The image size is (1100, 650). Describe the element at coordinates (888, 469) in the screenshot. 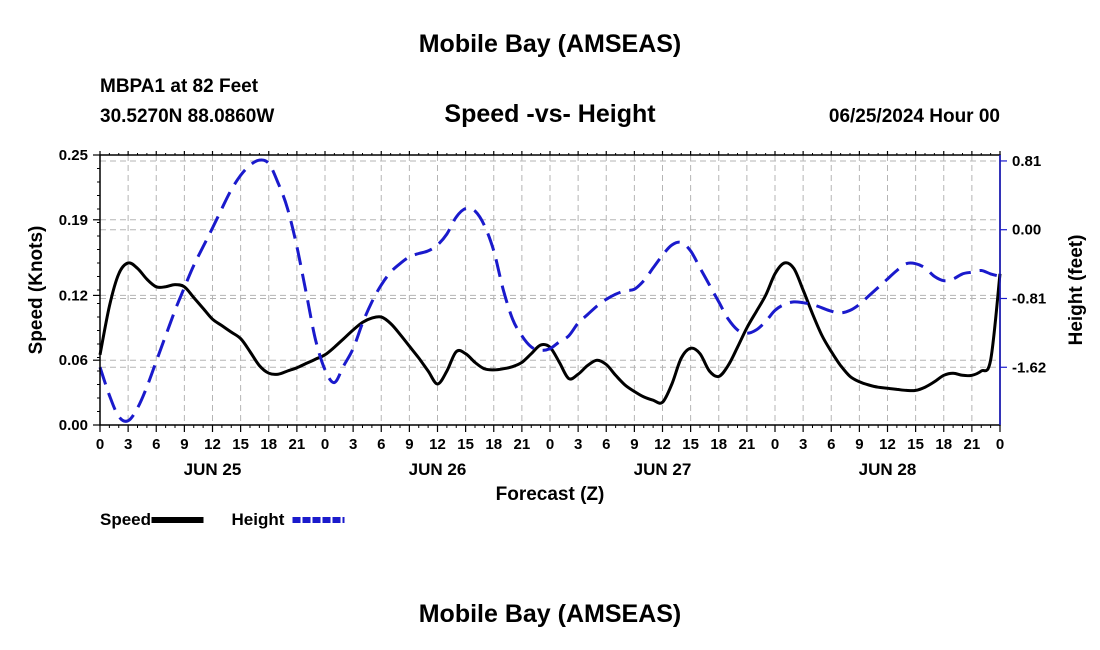

I see `day-label: JUN 28` at that location.